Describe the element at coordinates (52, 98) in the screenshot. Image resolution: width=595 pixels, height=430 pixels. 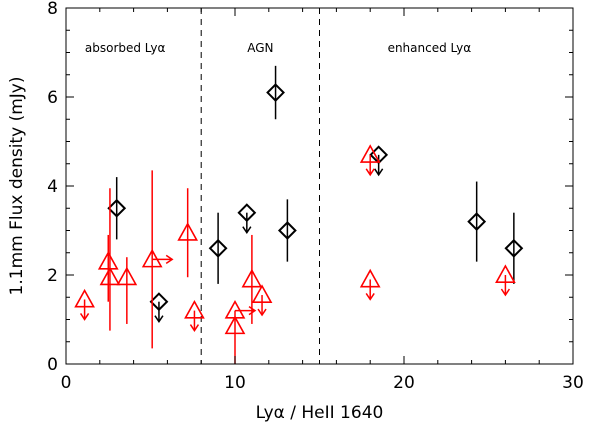
I see `y-tick-label: 6` at that location.